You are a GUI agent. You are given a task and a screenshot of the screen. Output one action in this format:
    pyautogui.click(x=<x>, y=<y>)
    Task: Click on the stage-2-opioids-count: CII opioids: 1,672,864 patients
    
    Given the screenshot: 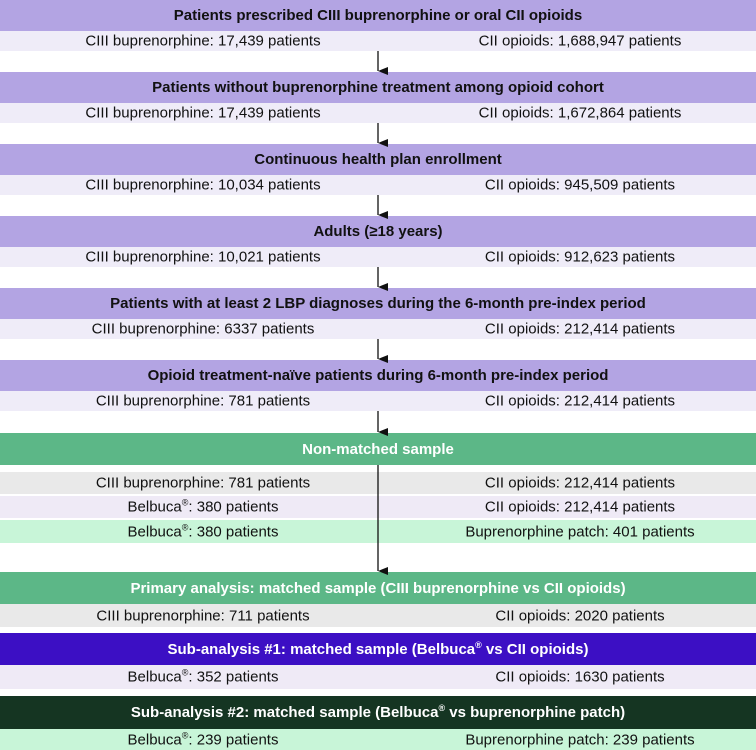 What is the action you would take?
    pyautogui.click(x=580, y=113)
    